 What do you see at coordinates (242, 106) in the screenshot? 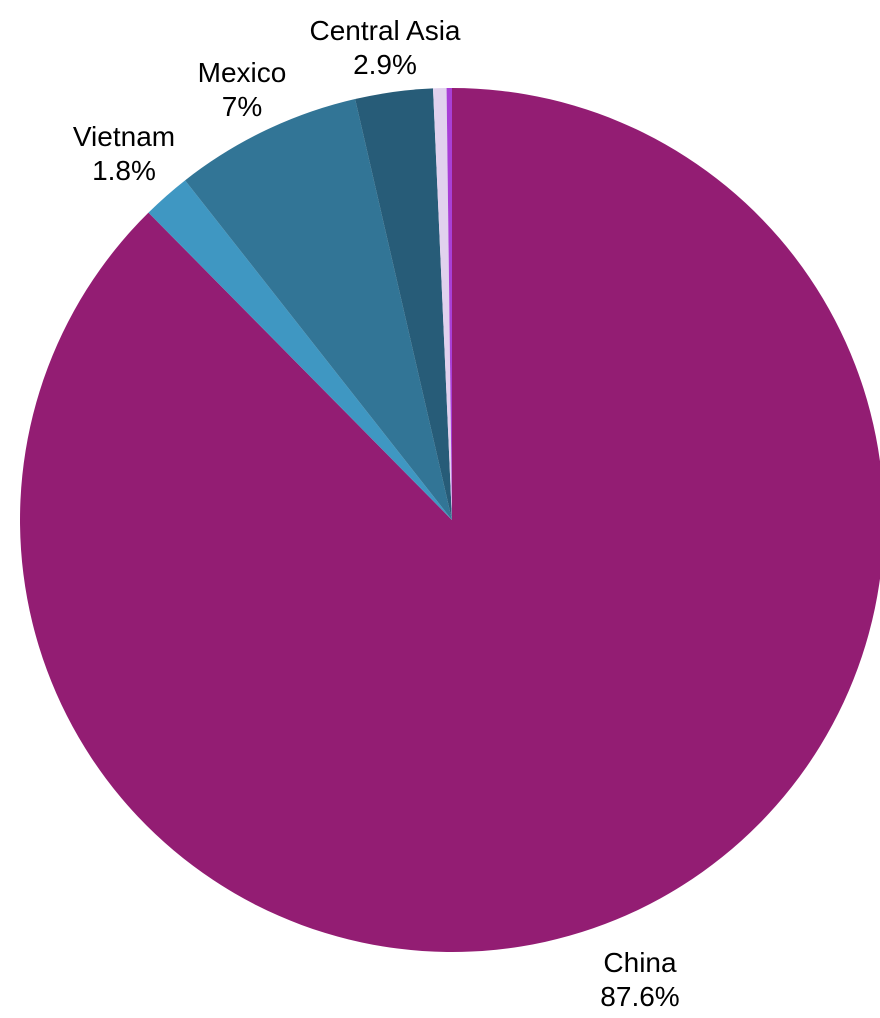
I see `slice-value-mexico: 7%` at bounding box center [242, 106].